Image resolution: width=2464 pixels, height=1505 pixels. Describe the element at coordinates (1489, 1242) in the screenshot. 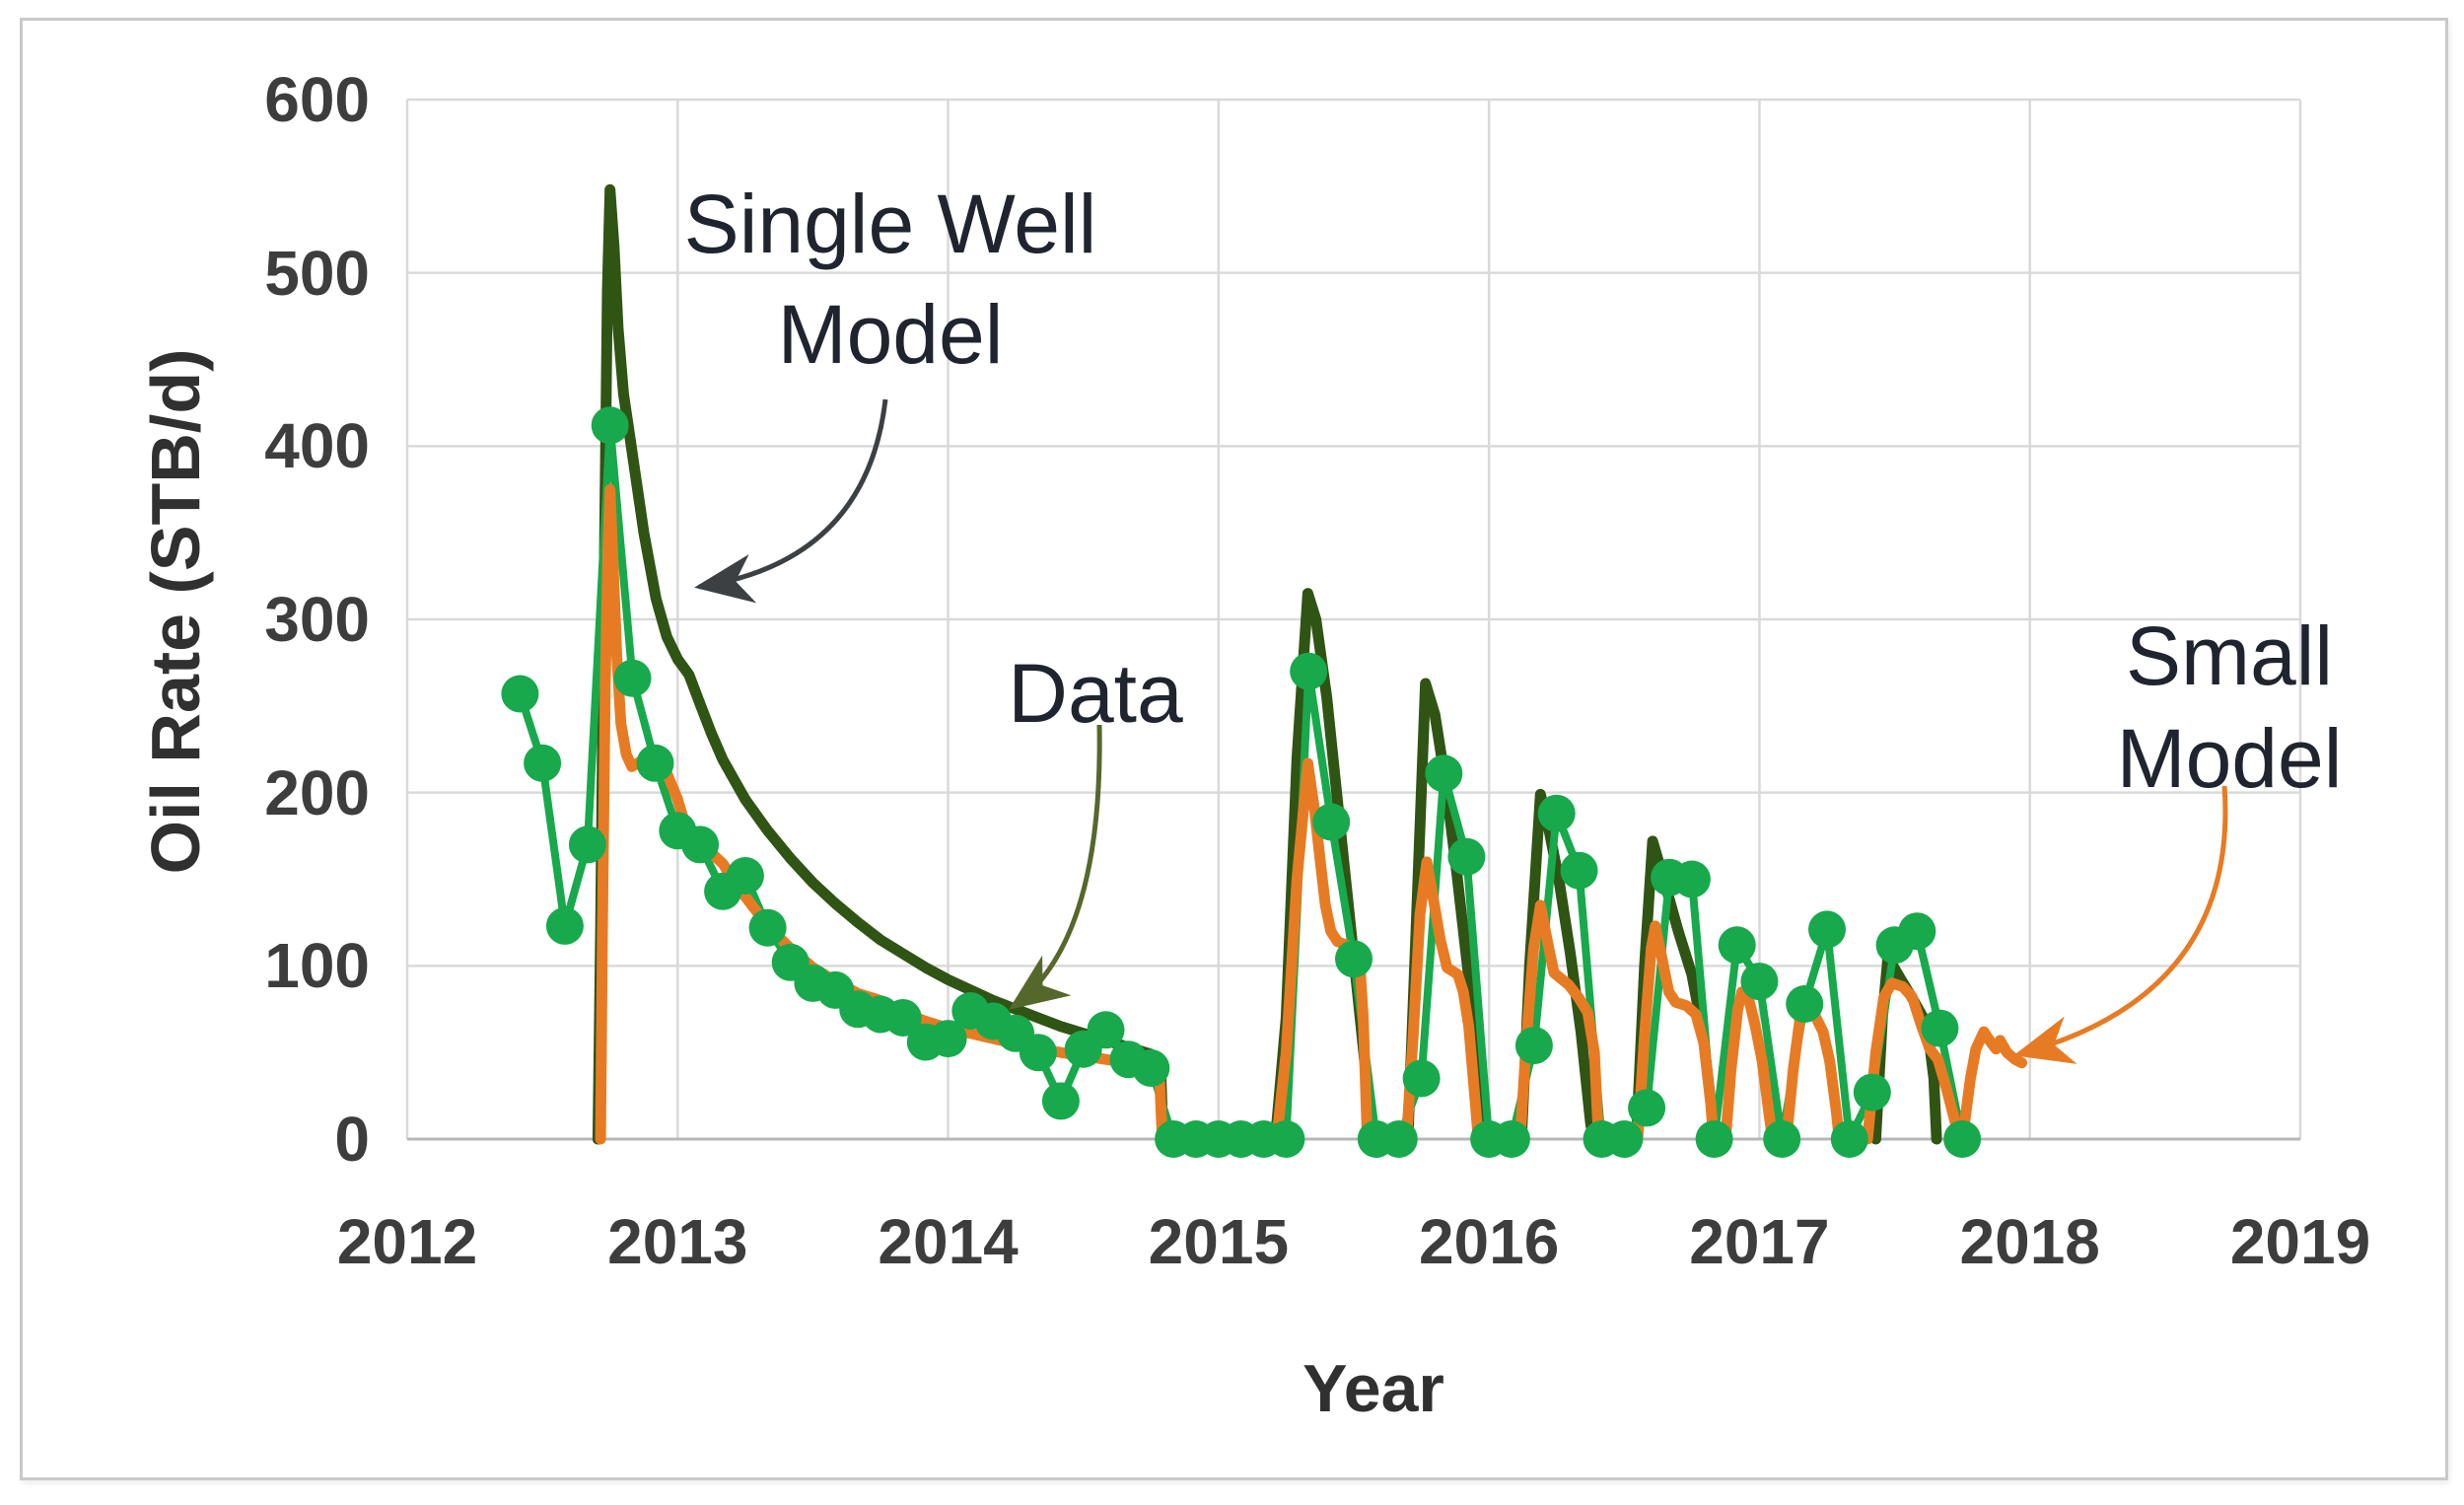

I see `x-tick-label: 2016` at that location.